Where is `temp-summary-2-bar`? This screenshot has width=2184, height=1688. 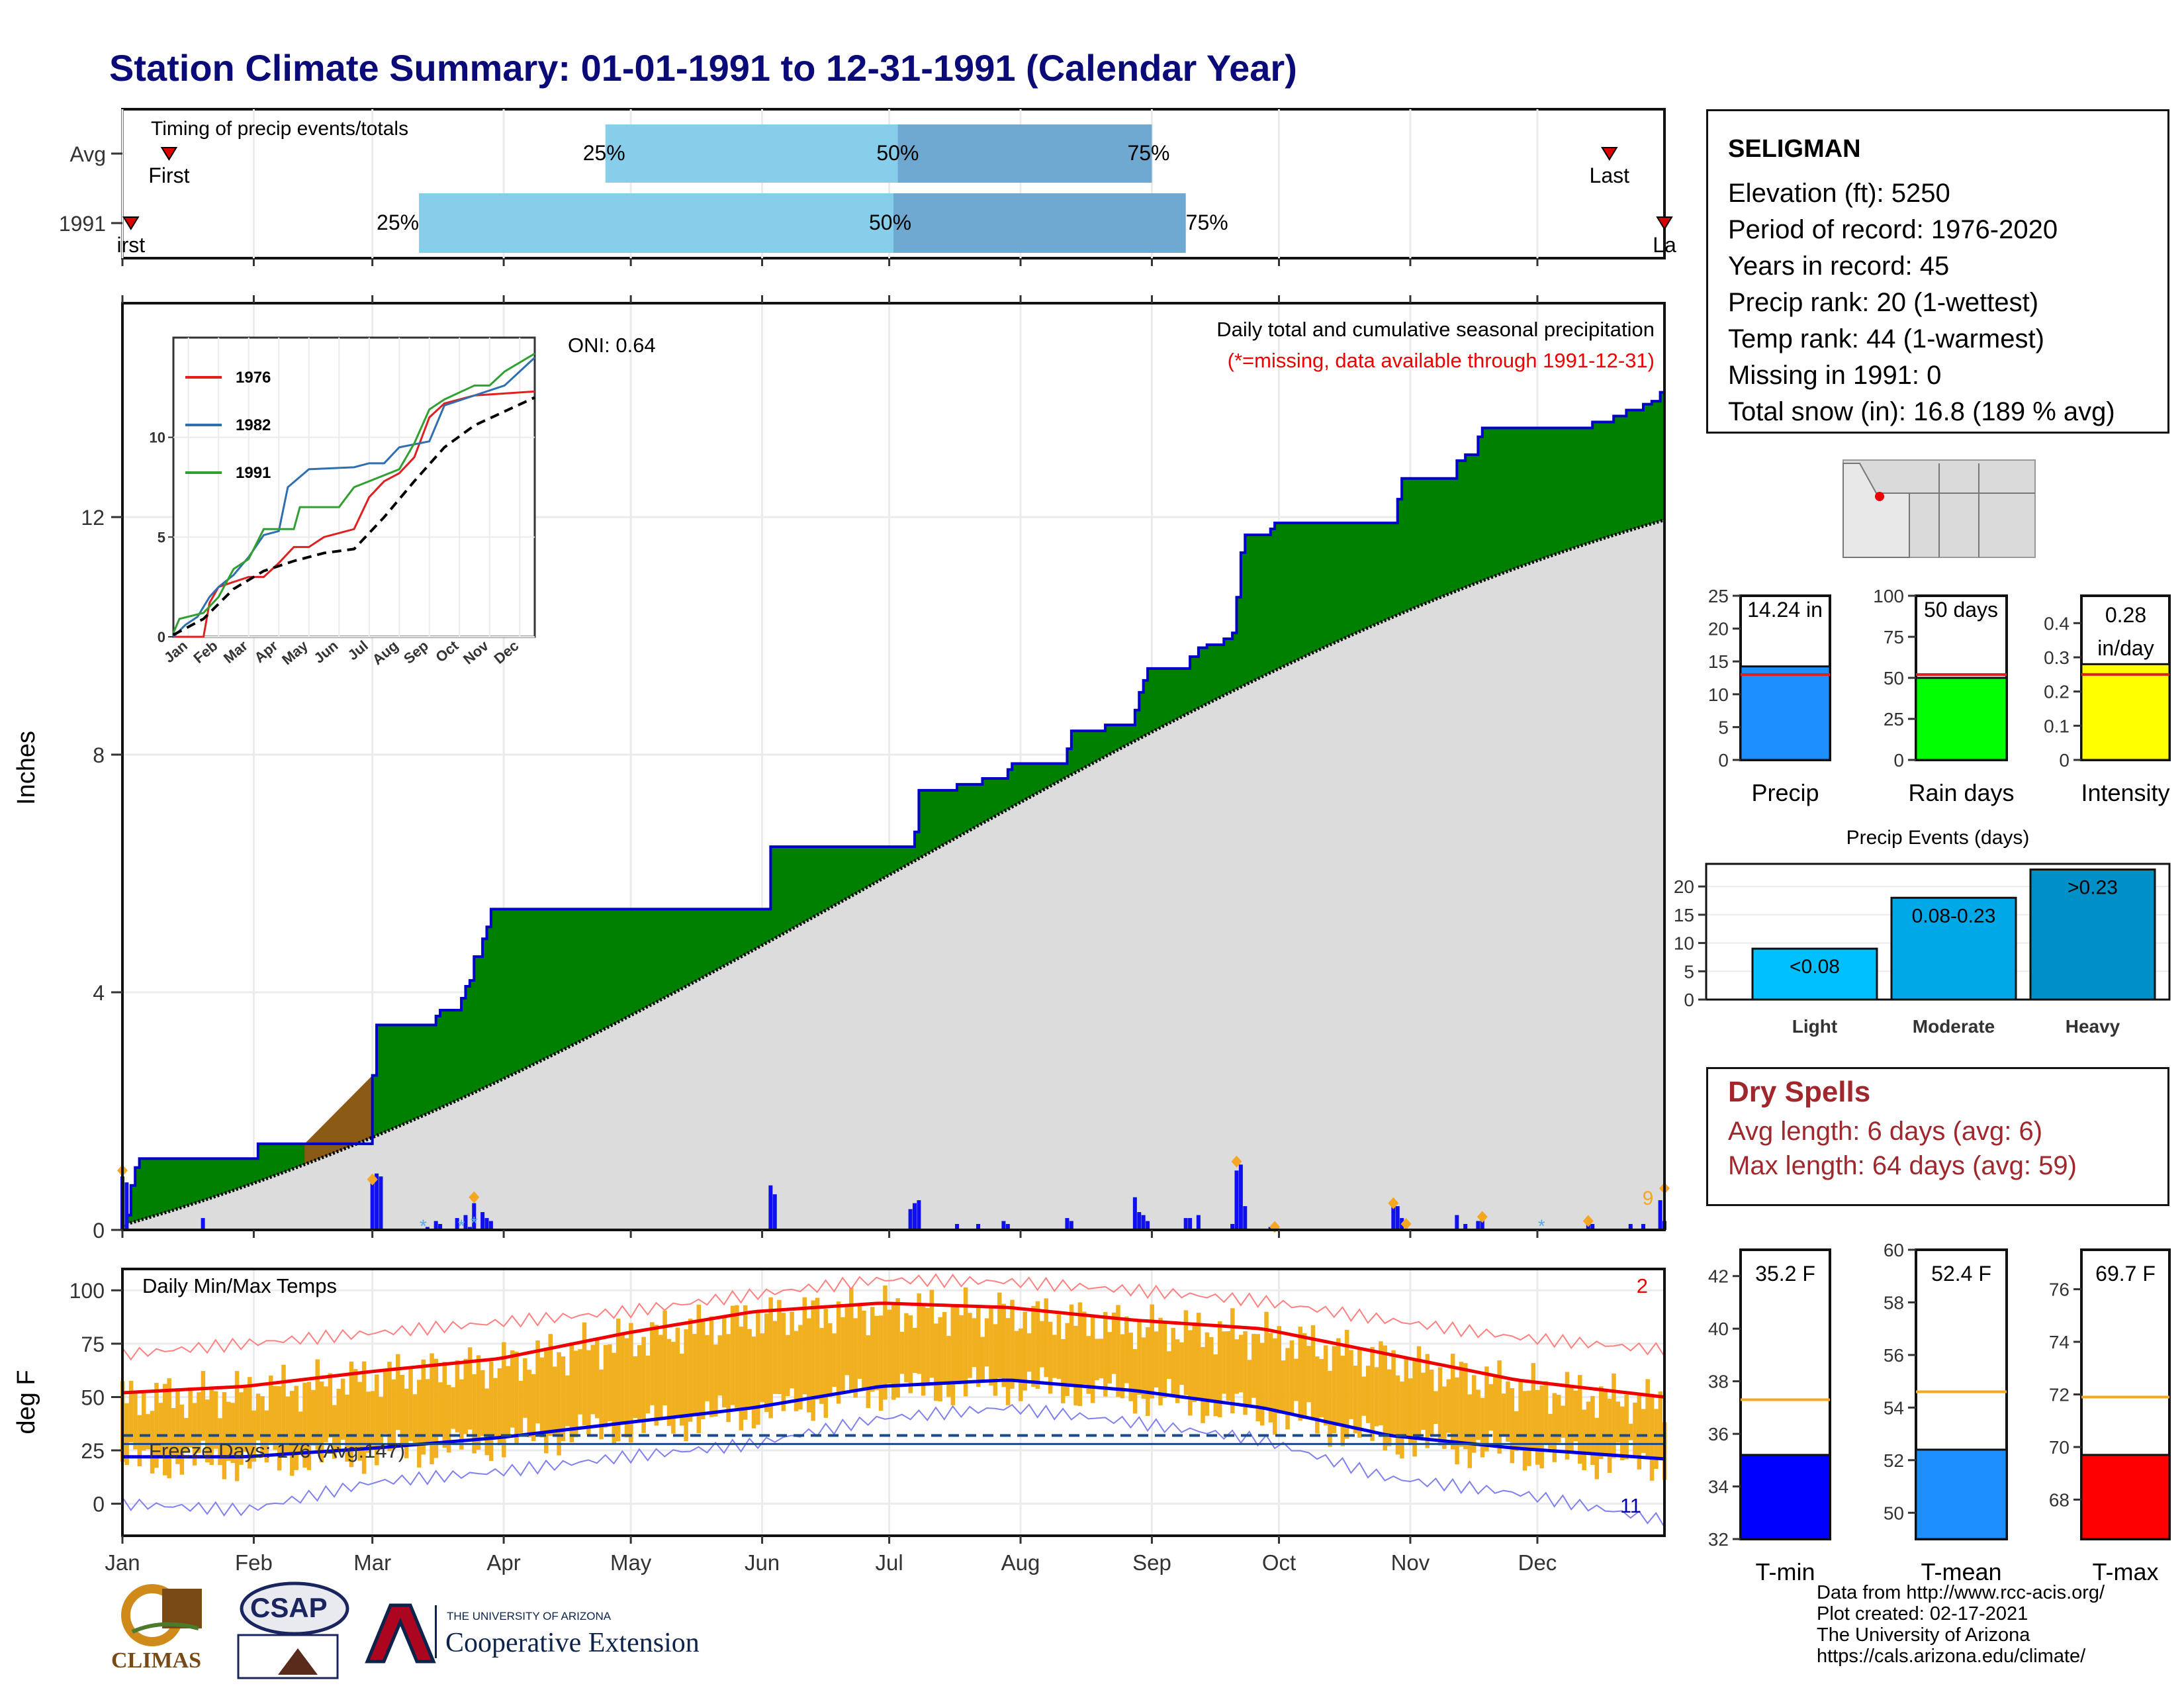
temp-summary-2-bar is located at coordinates (2125, 1497).